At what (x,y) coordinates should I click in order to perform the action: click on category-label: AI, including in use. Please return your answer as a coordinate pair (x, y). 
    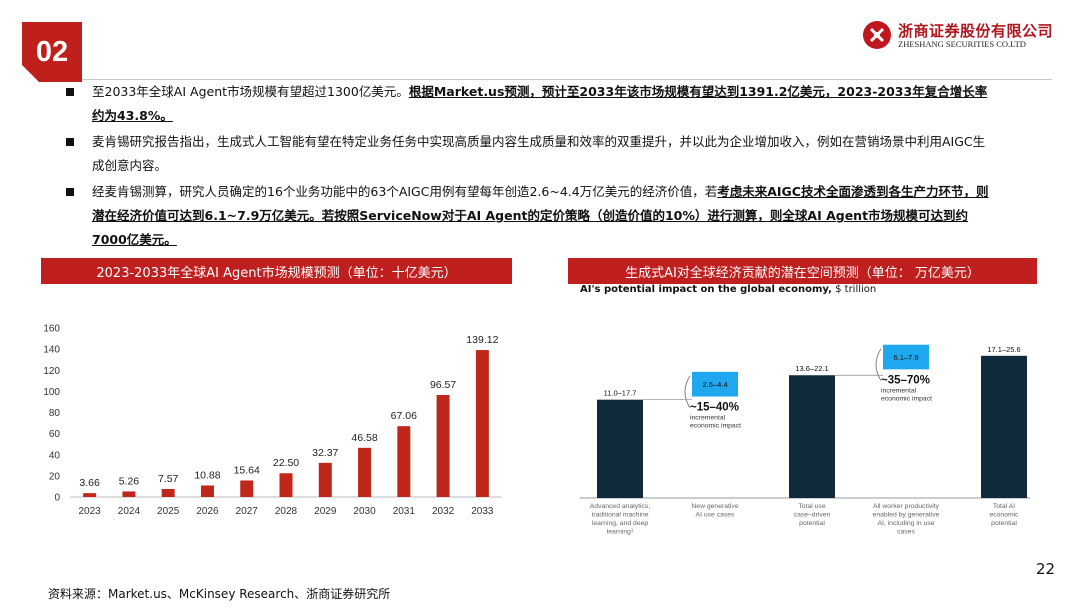
    Looking at the image, I should click on (905, 523).